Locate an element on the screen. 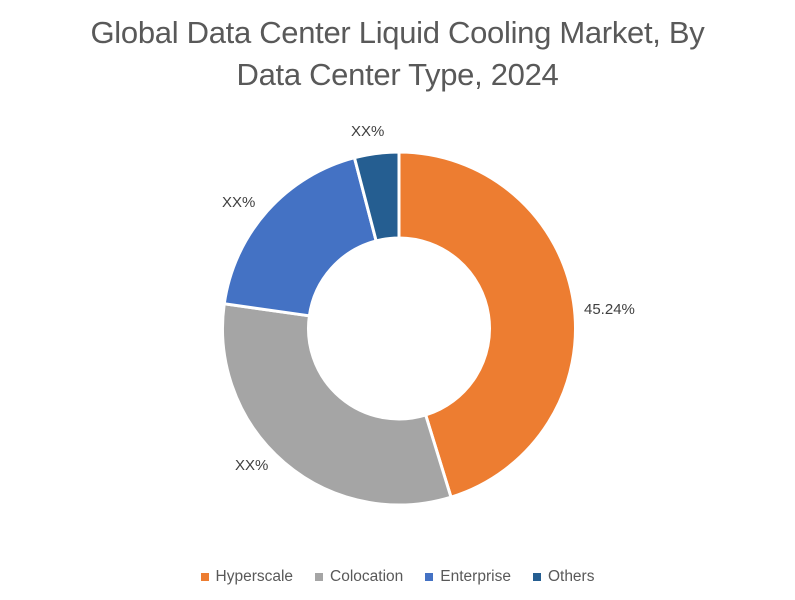 This screenshot has height=600, width=795. legend-swatch-others is located at coordinates (536, 577).